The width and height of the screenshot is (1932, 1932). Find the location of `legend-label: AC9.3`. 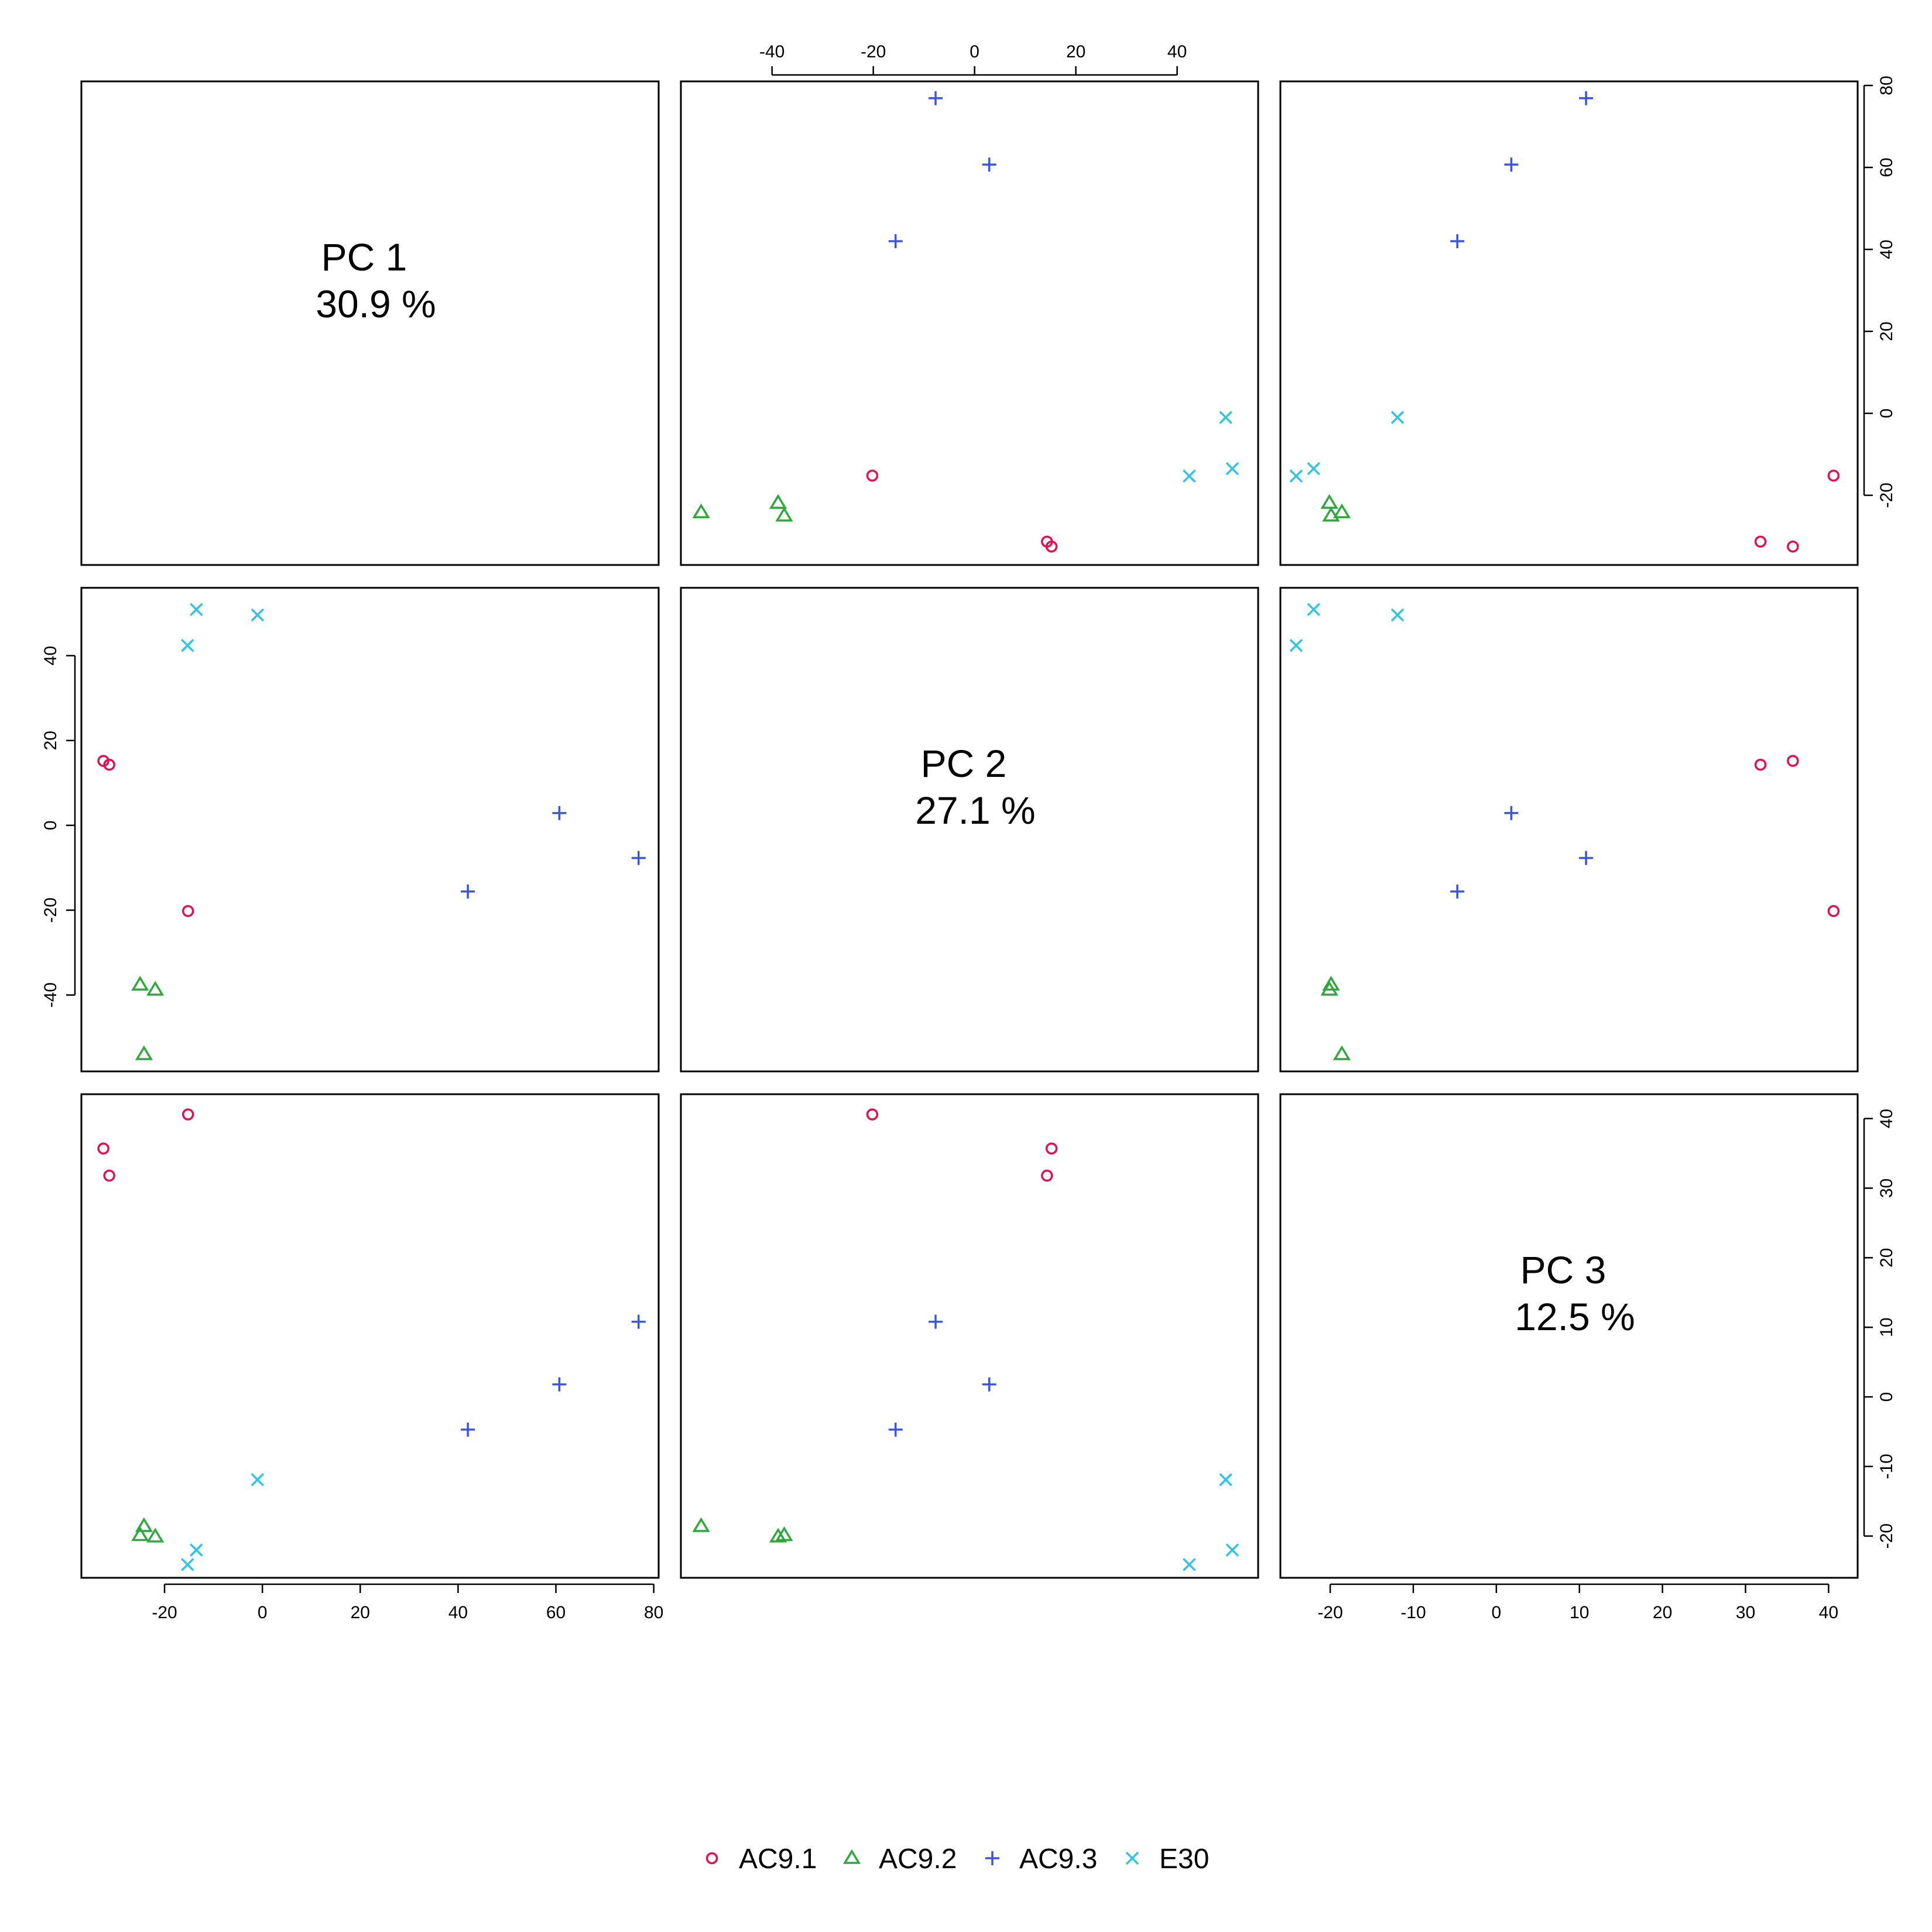

legend-label: AC9.3 is located at coordinates (1058, 1859).